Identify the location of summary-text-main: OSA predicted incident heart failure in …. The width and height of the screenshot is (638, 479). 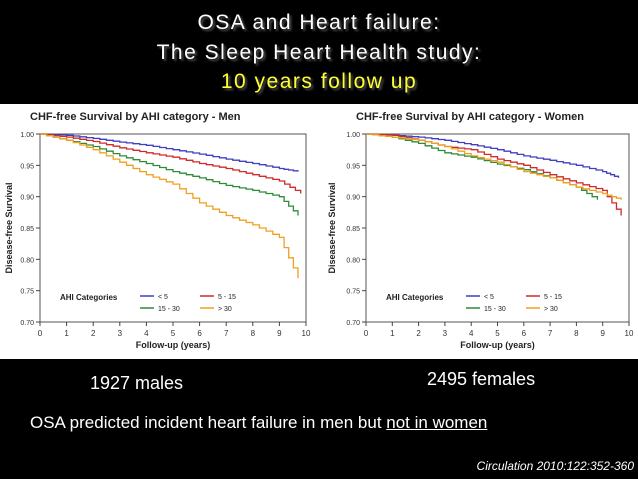
(208, 422).